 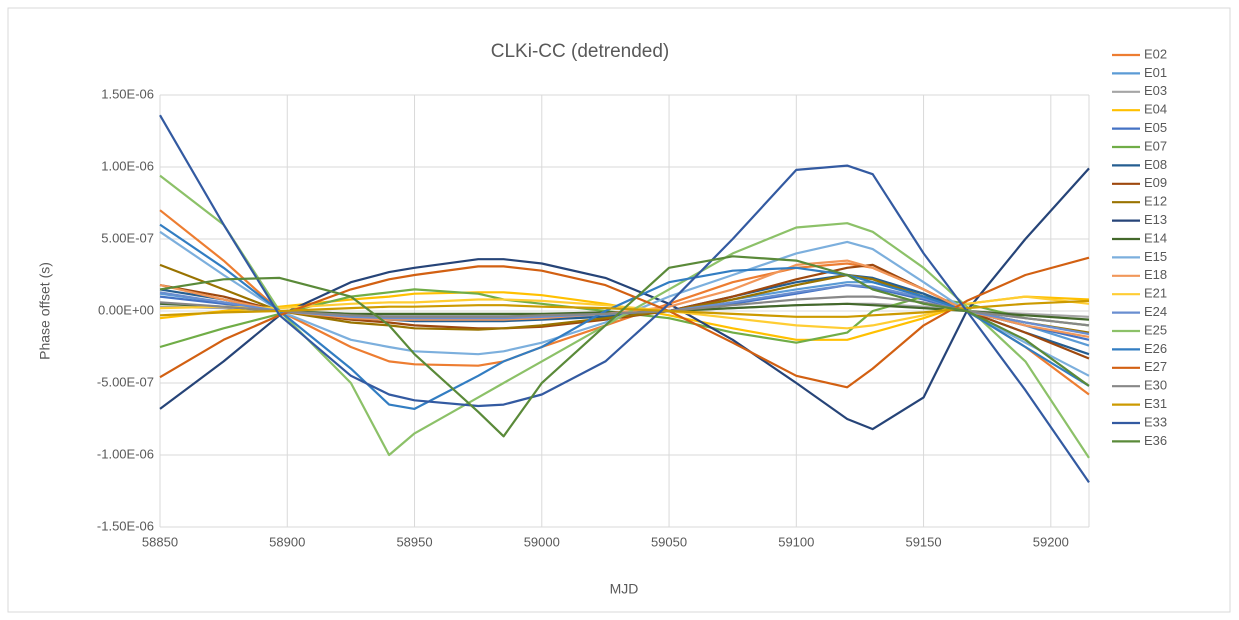 What do you see at coordinates (1155, 145) in the screenshot?
I see `legend-label: E07` at bounding box center [1155, 145].